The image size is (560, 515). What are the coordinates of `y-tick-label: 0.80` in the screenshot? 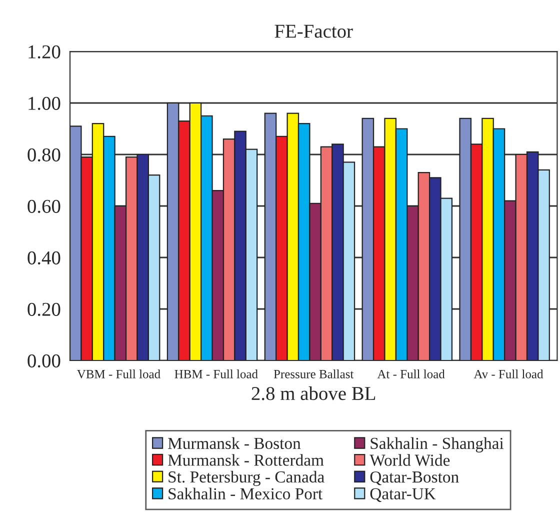 It's located at (44, 155).